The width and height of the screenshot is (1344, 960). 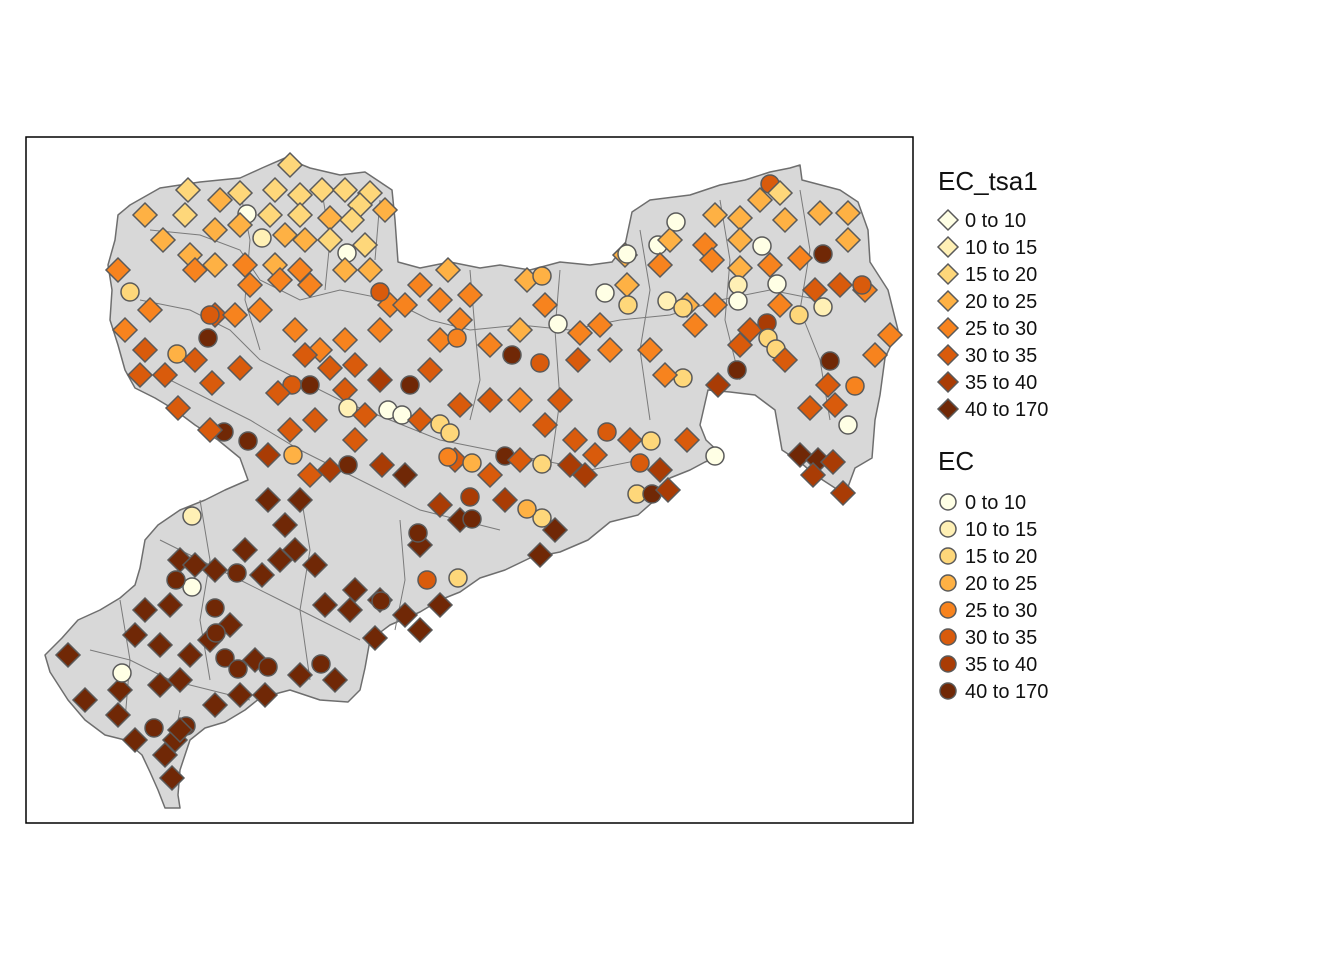 What do you see at coordinates (1001, 329) in the screenshot?
I see `legend-label-ec-tsa1-4: 25 to 30` at bounding box center [1001, 329].